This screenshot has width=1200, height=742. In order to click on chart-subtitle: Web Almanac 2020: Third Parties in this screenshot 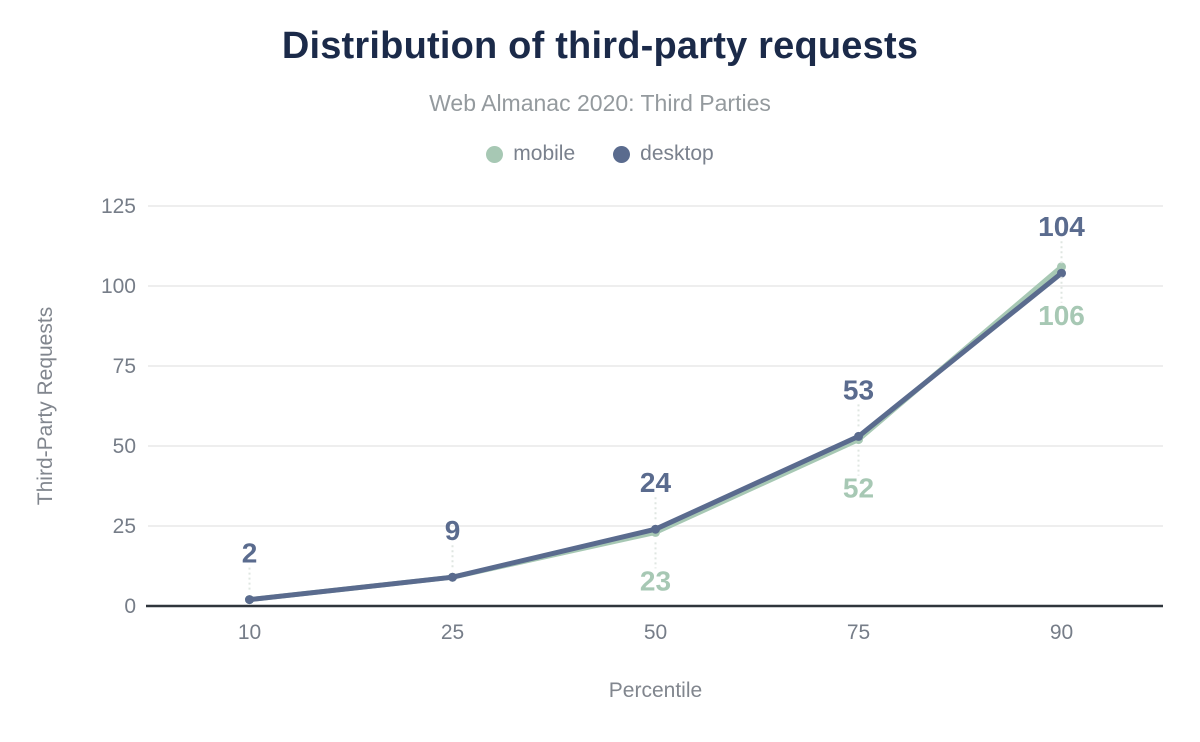, I will do `click(600, 103)`.